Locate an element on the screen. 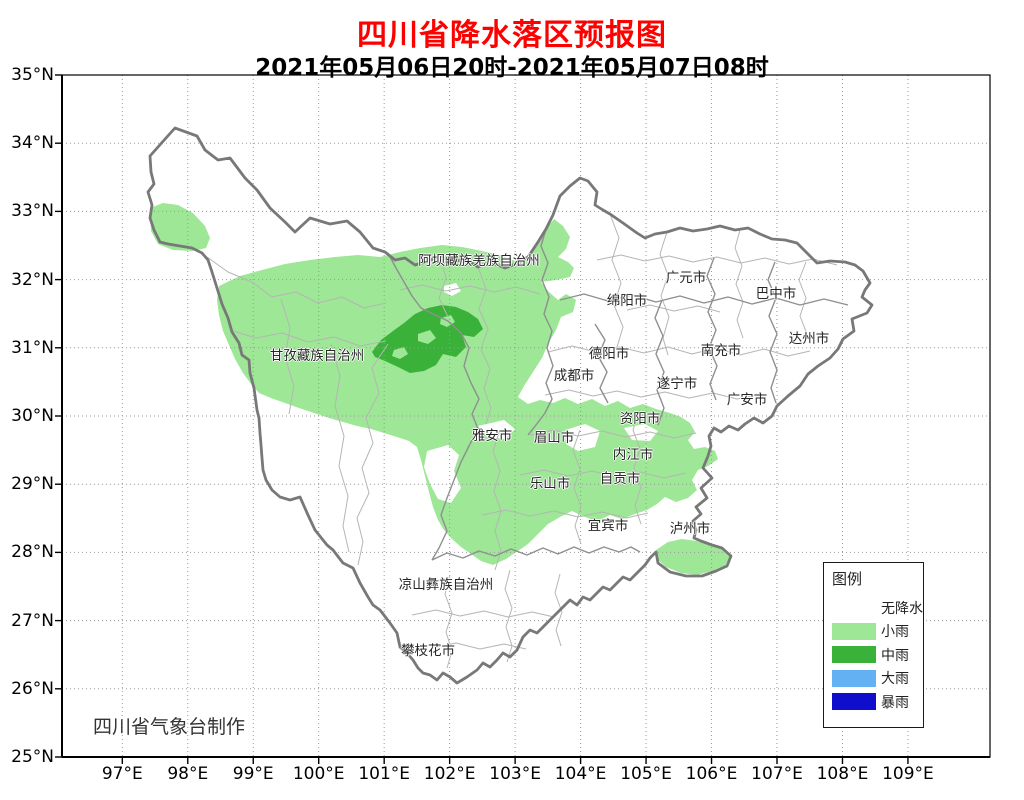 Image resolution: width=1024 pixels, height=800 pixels. y-axis-label-25°N: 25°N is located at coordinates (32, 757).